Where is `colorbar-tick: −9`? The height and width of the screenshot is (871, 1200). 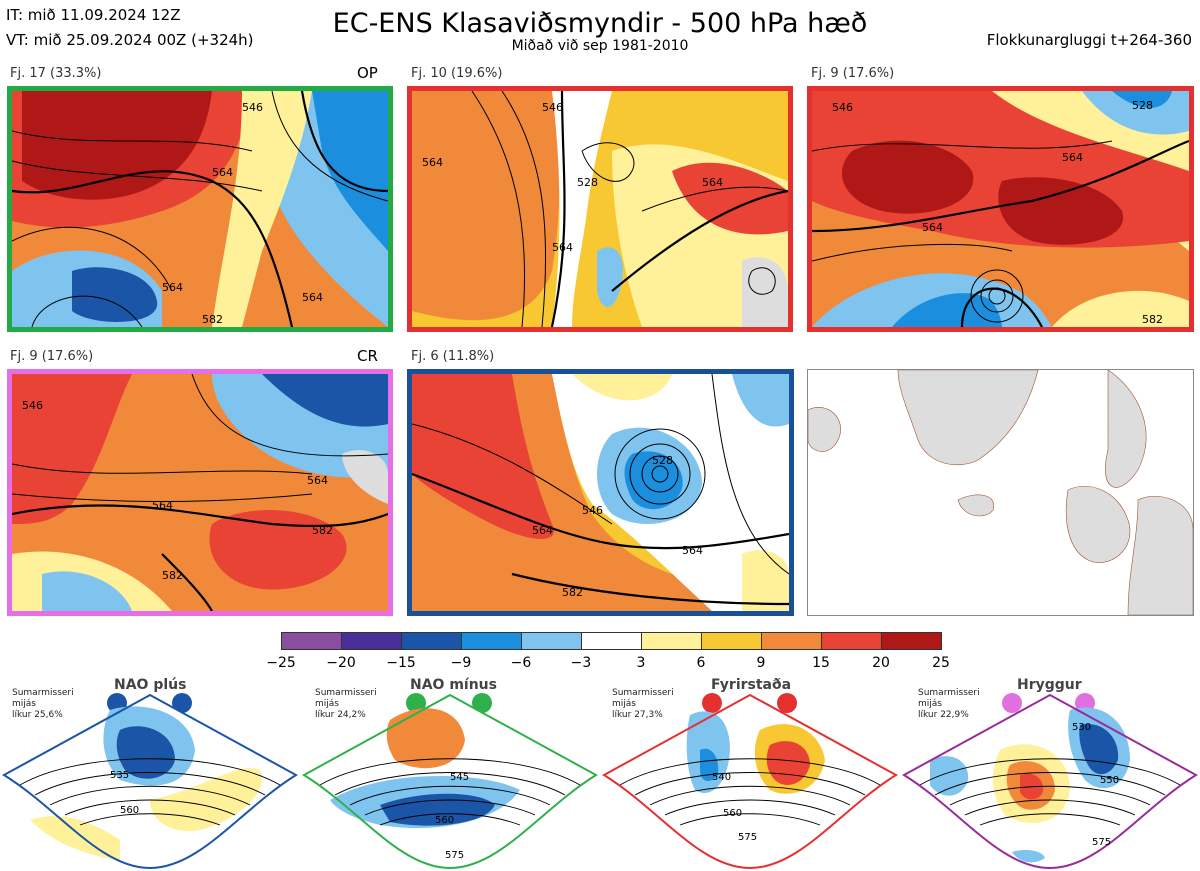
colorbar-tick: −9 is located at coordinates (461, 663).